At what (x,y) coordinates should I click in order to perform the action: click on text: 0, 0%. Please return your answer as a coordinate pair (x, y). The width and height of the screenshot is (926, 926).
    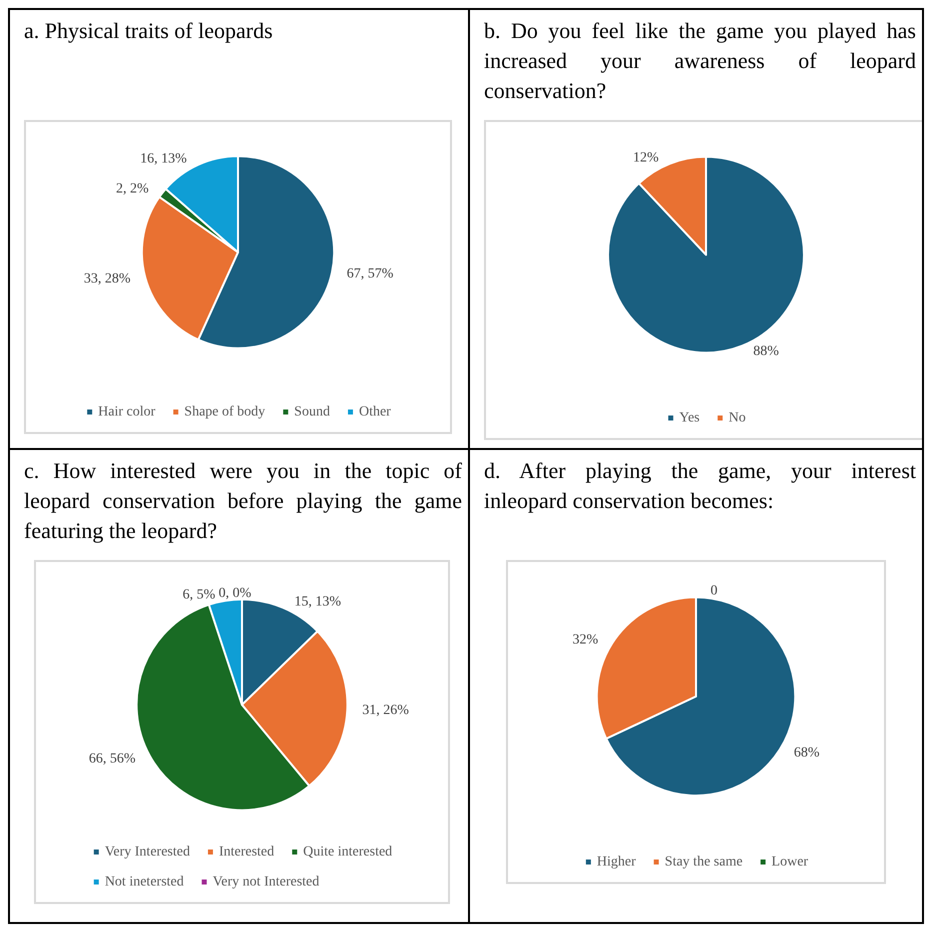
    Looking at the image, I should click on (235, 593).